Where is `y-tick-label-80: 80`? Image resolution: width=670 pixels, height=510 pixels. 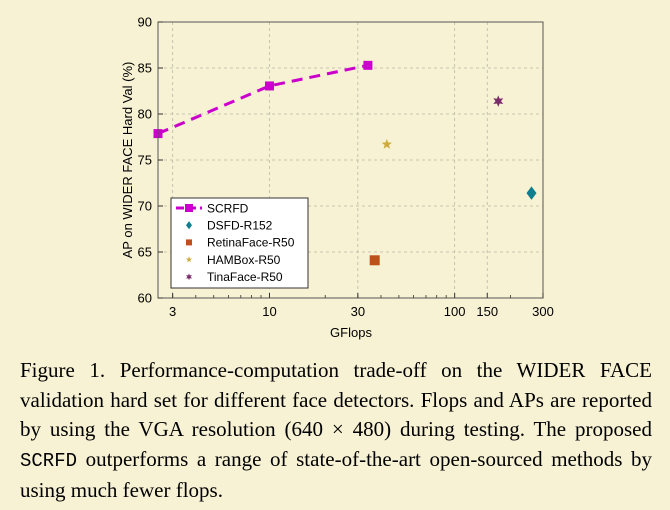
y-tick-label-80: 80 is located at coordinates (145, 114).